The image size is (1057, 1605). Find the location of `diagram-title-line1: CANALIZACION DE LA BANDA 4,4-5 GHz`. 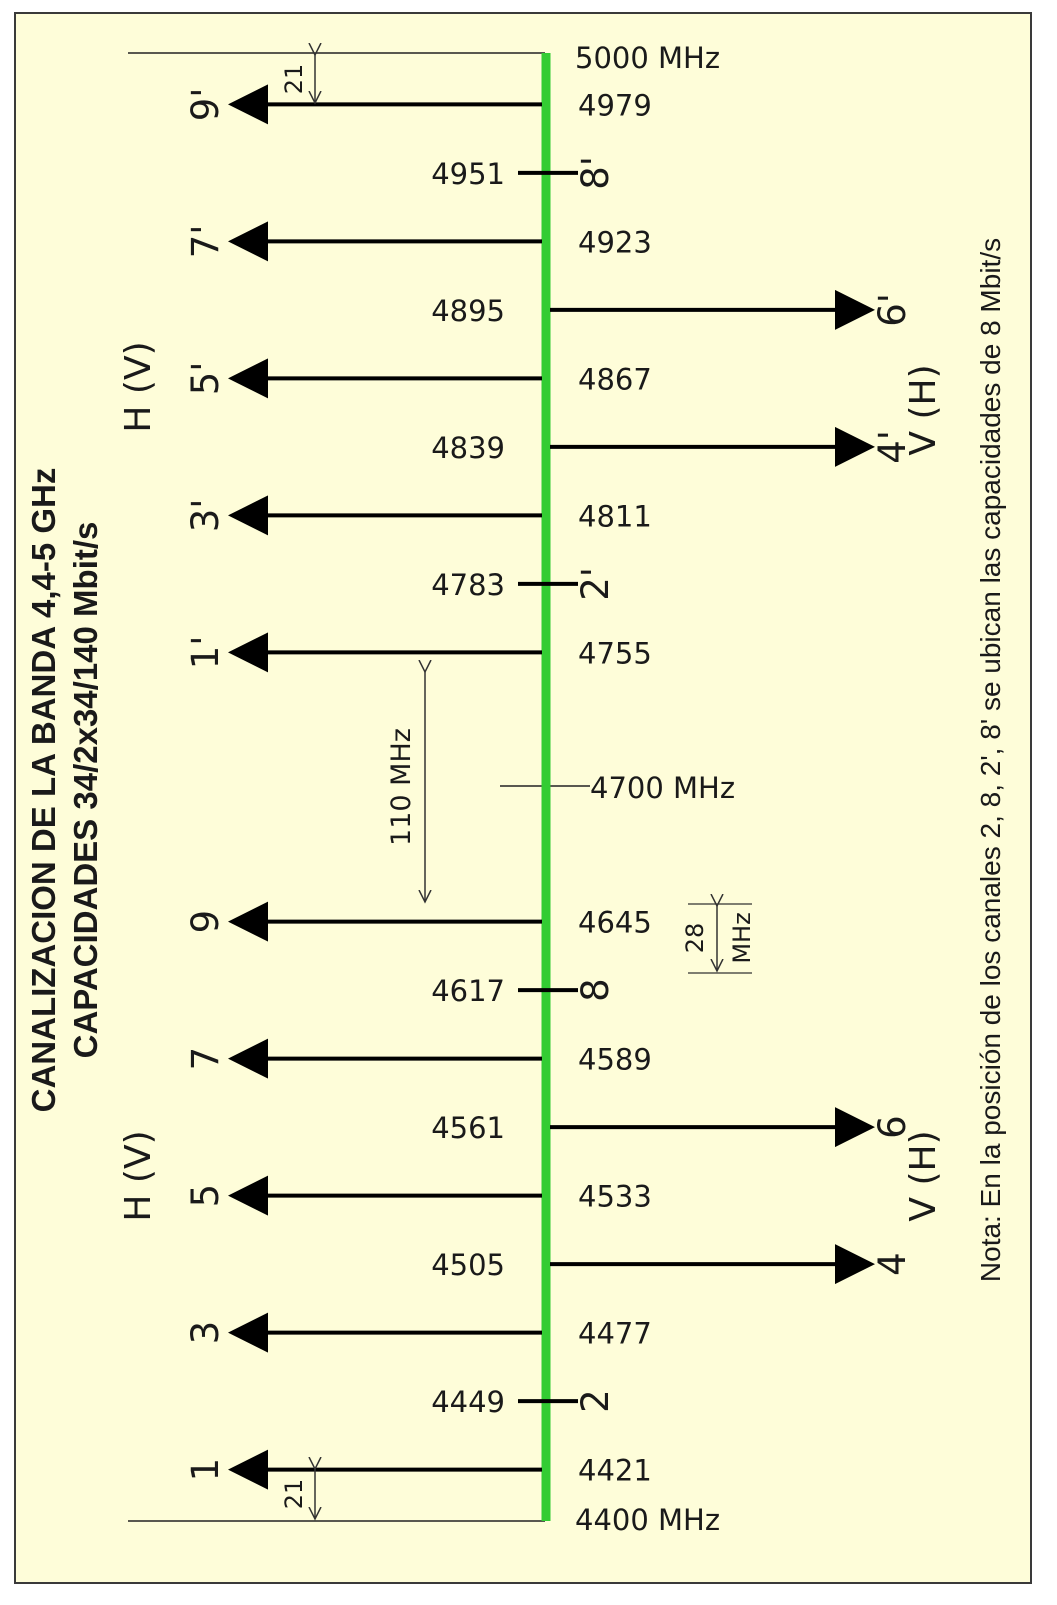

diagram-title-line1: CANALIZACION DE LA BANDA 4,4-5 GHz is located at coordinates (43, 790).